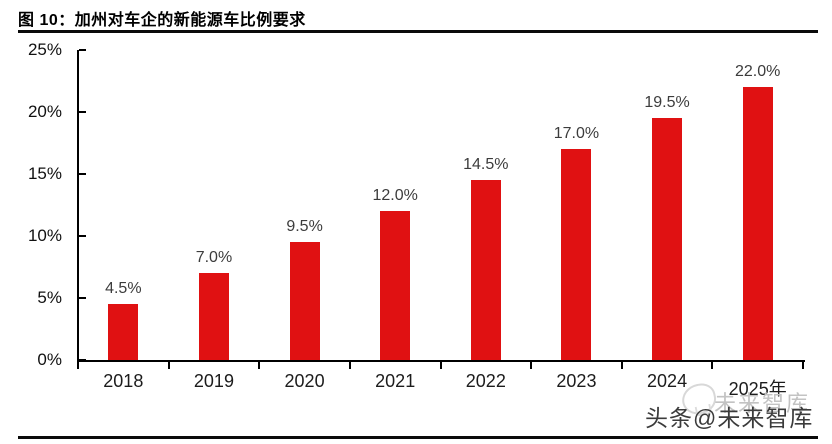 The width and height of the screenshot is (832, 444). Describe the element at coordinates (123, 332) in the screenshot. I see `bar-2018` at that location.